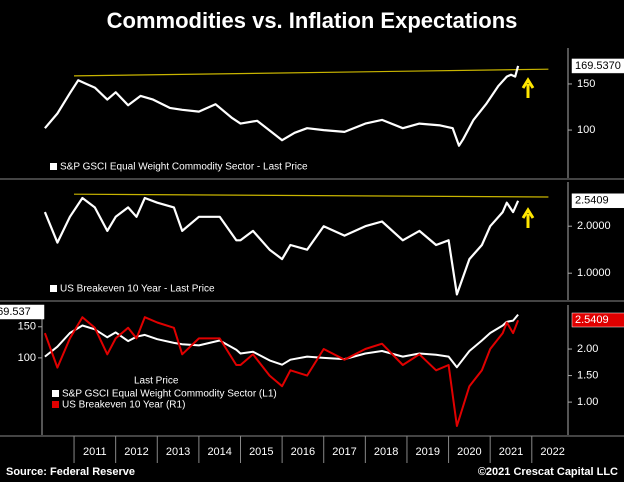 Image resolution: width=624 pixels, height=482 pixels. I want to click on source: Source: Federal Reserve, so click(70, 472).